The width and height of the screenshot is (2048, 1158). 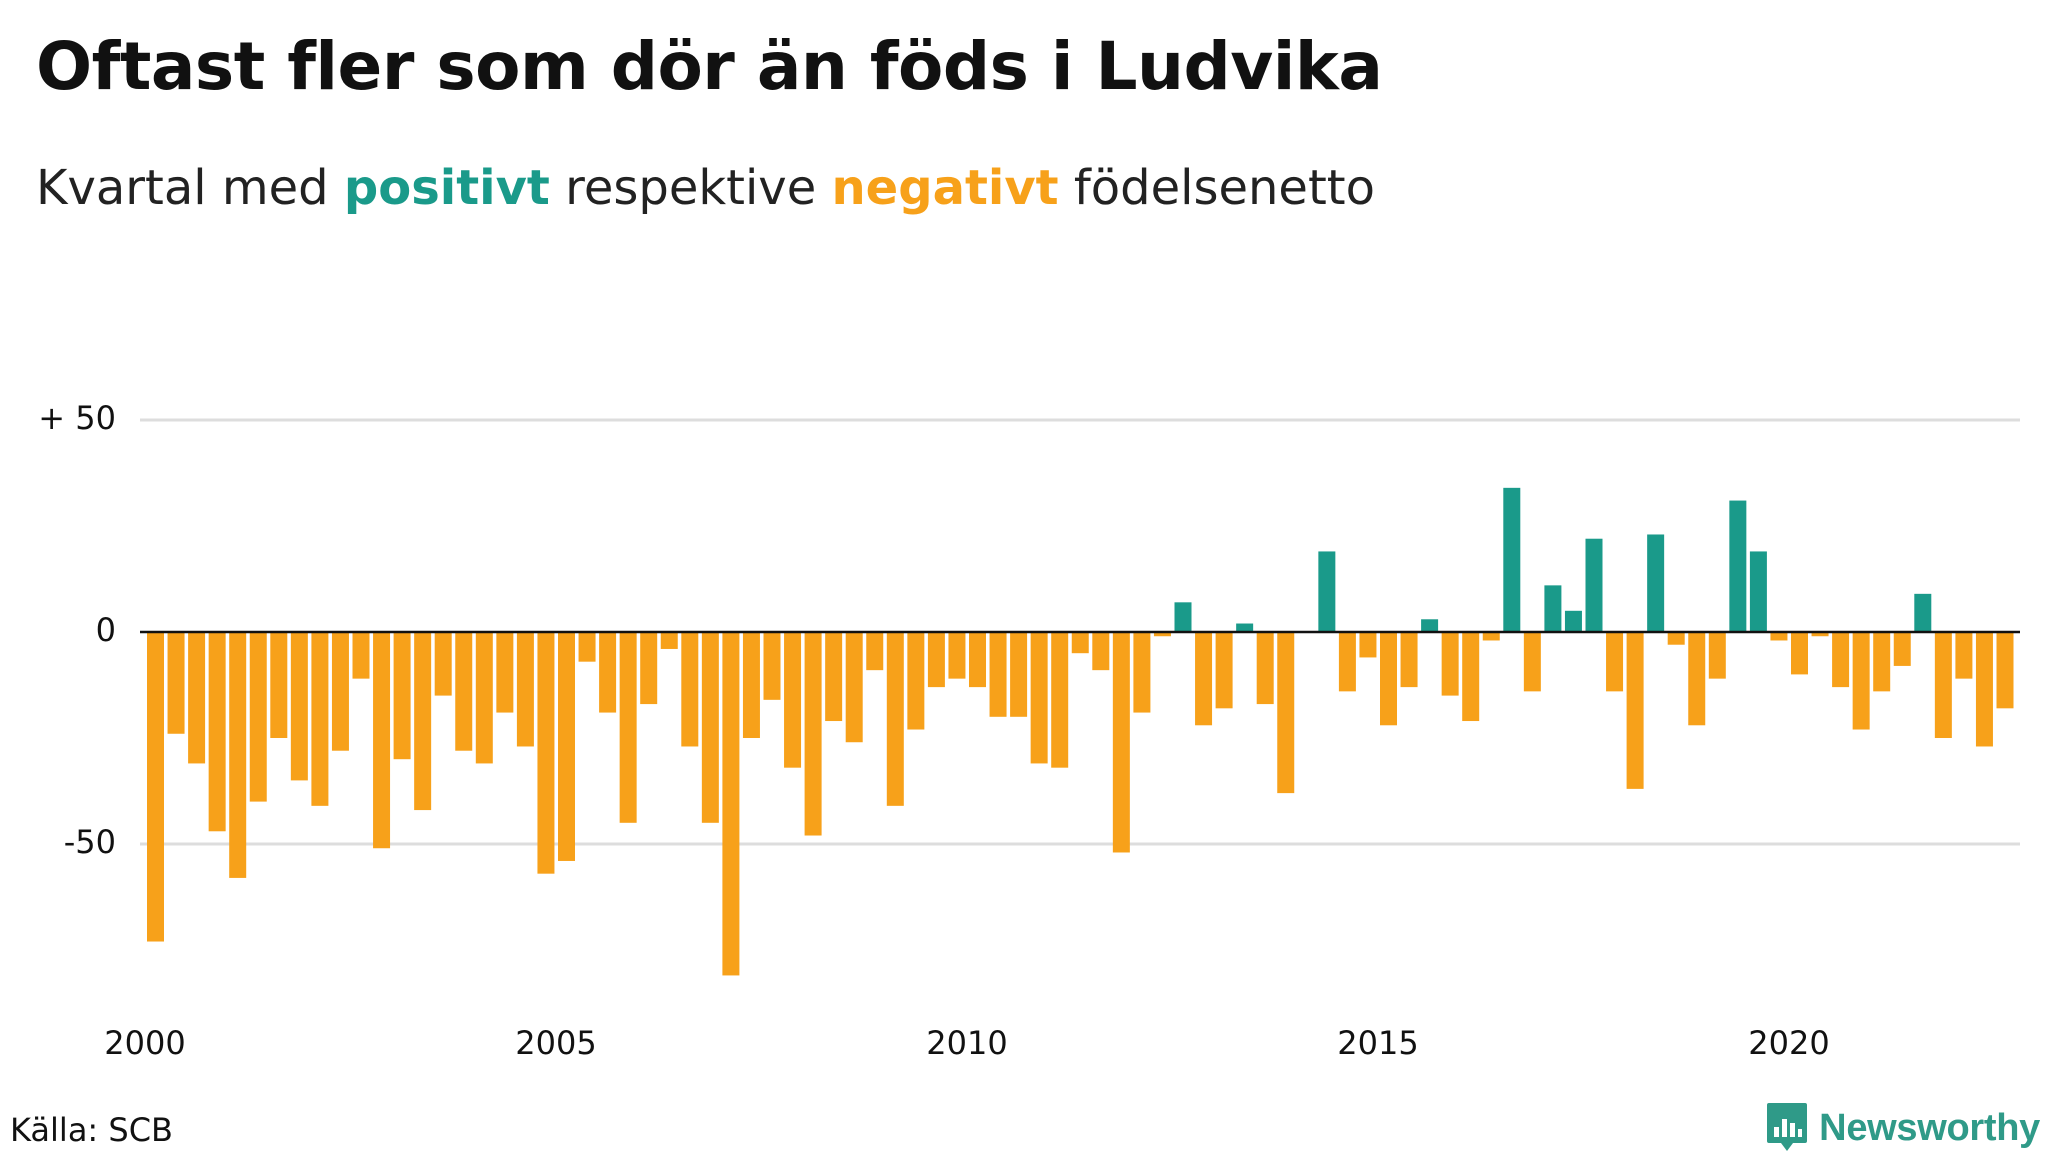 I want to click on y-tick-label: + 50, so click(x=77, y=418).